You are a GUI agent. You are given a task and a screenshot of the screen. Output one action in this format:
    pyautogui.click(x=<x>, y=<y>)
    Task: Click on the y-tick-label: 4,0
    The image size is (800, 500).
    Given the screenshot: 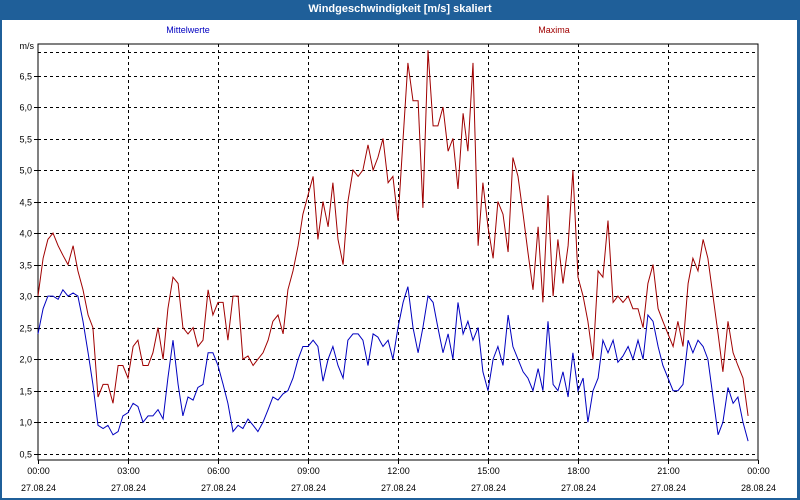 What is the action you would take?
    pyautogui.click(x=25, y=234)
    